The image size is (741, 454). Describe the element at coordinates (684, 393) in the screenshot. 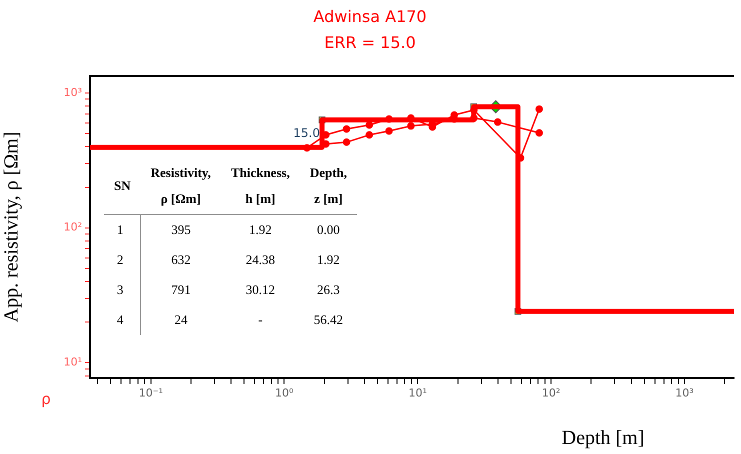

I see `x-tick-label: 10³` at that location.